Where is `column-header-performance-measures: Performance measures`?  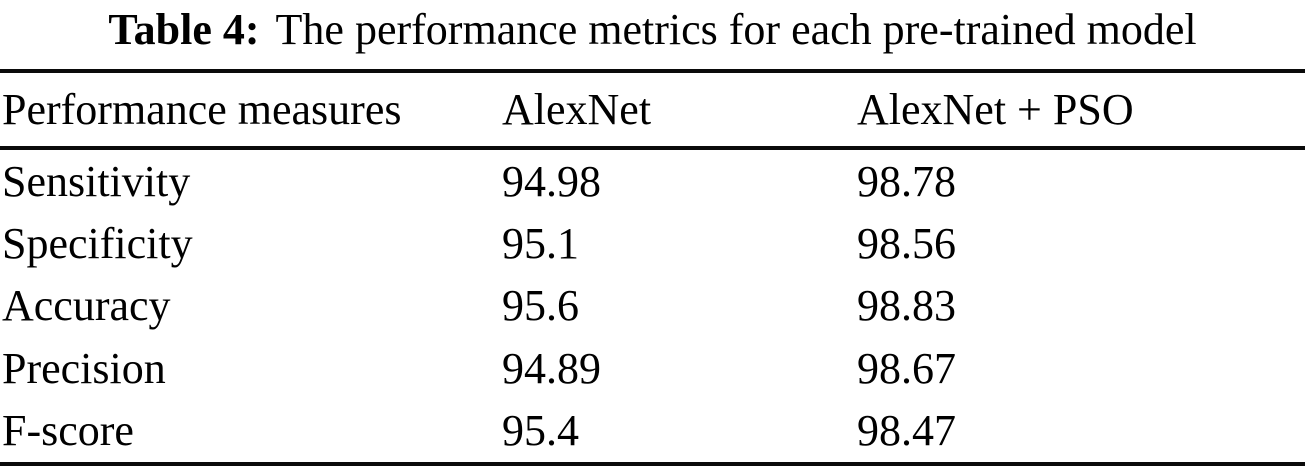 column-header-performance-measures: Performance measures is located at coordinates (202, 109).